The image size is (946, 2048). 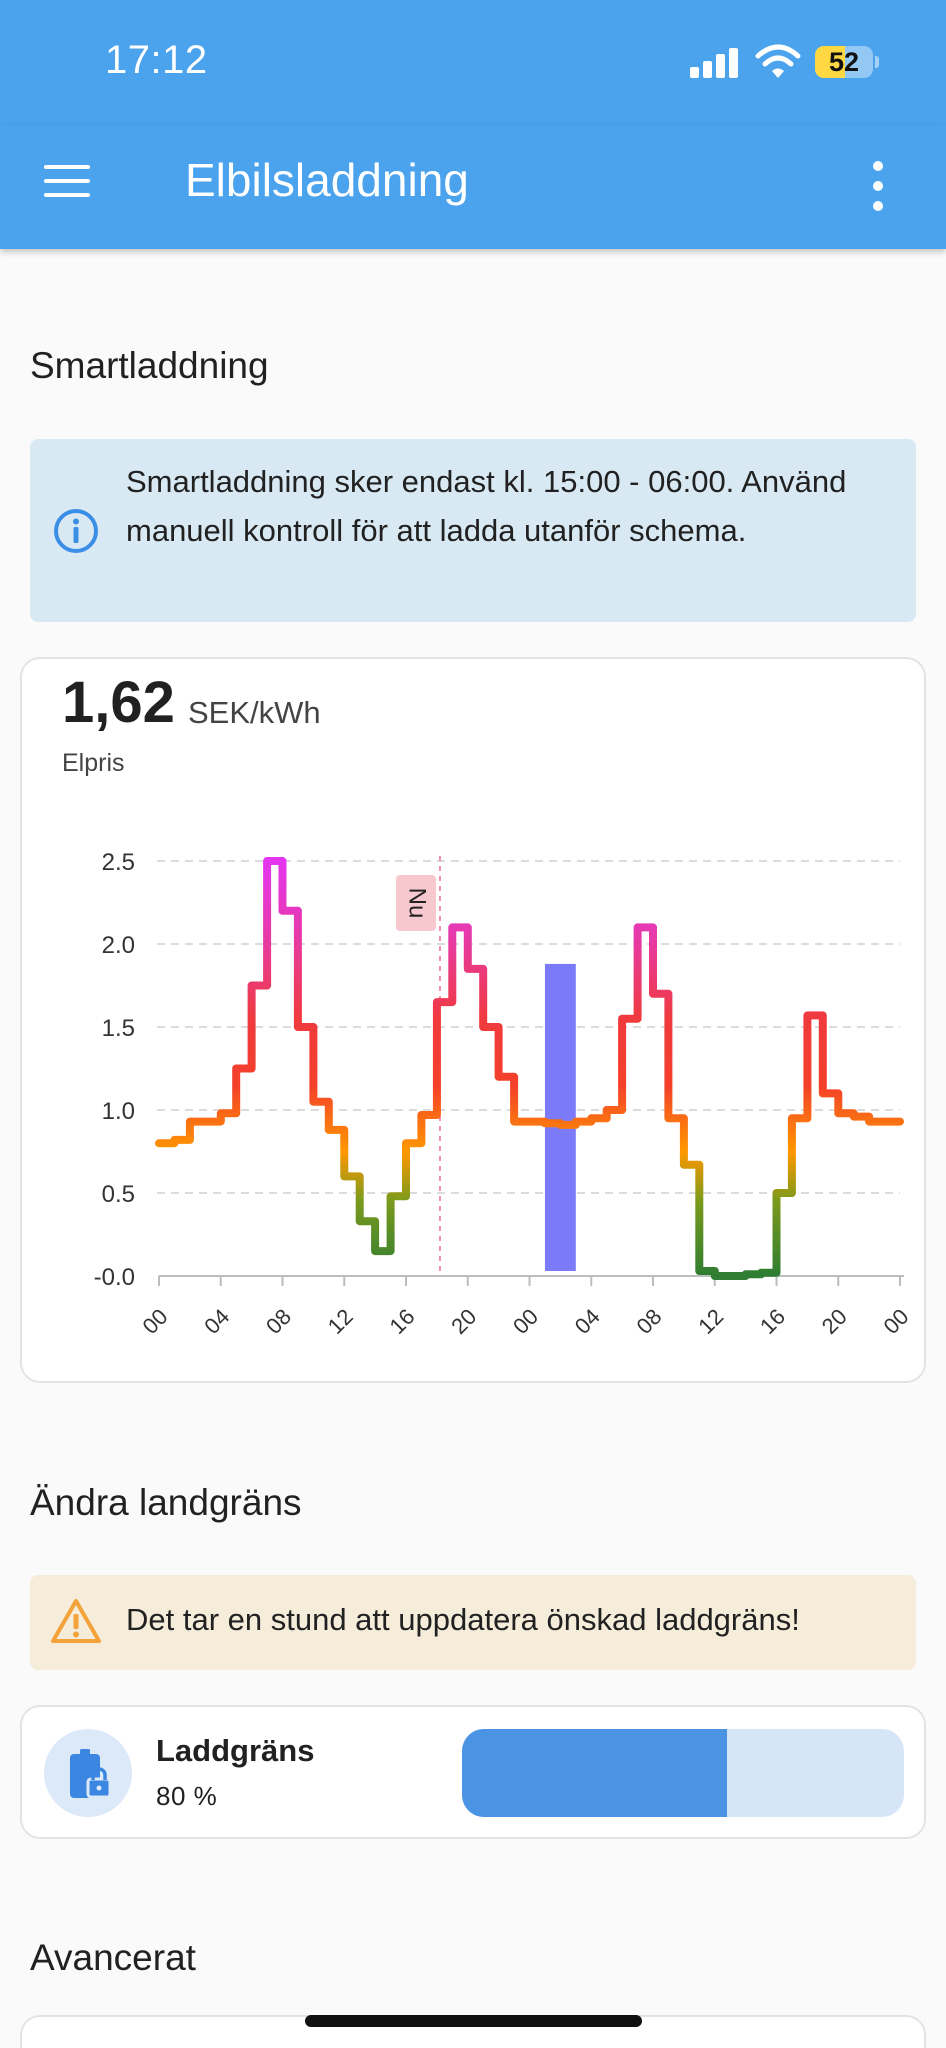 What do you see at coordinates (844, 62) in the screenshot?
I see `battery-level: 52` at bounding box center [844, 62].